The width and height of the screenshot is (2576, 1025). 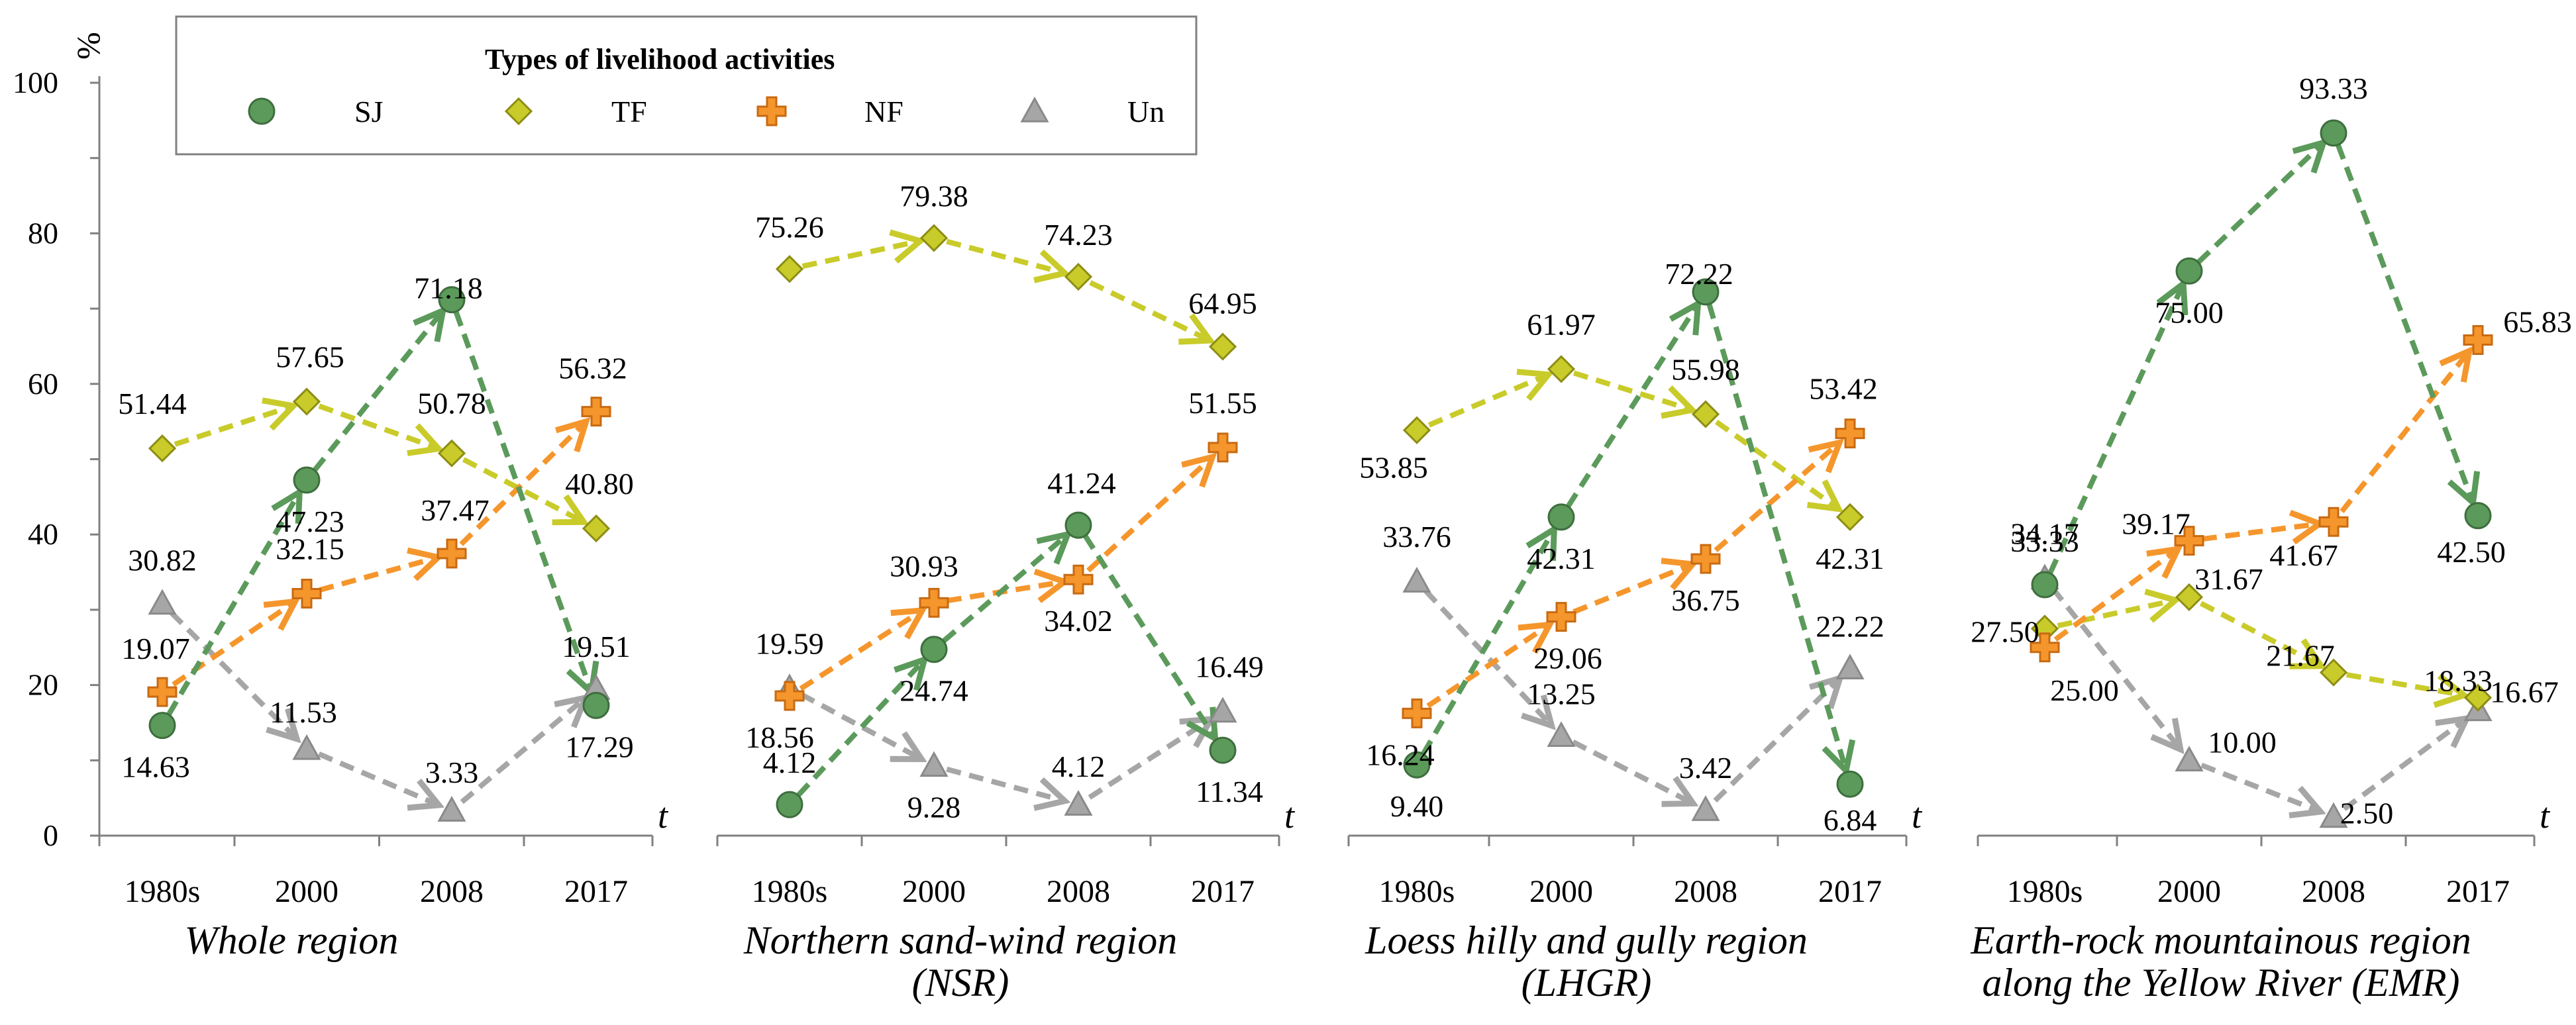 I want to click on legend-sj-label: SJ, so click(x=368, y=112).